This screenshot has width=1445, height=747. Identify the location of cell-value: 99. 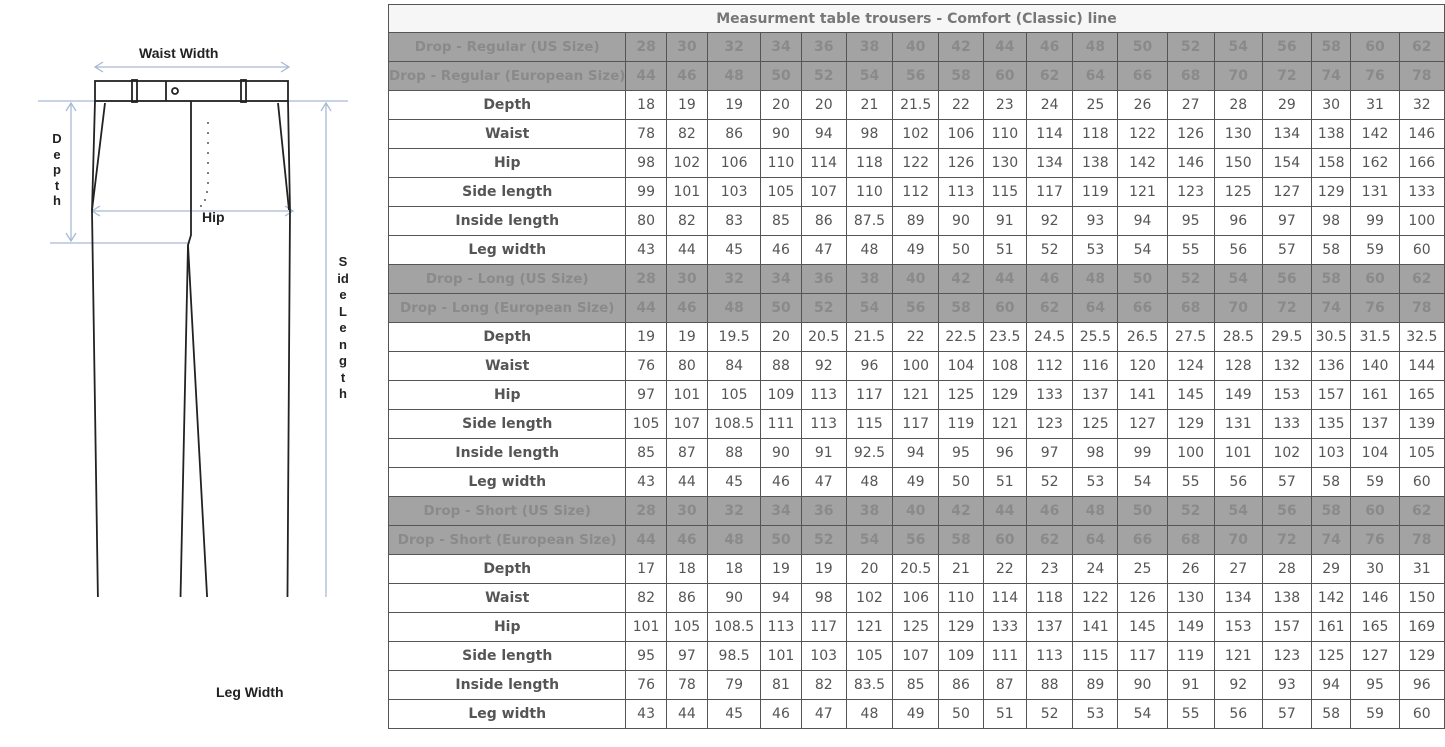
(1375, 221).